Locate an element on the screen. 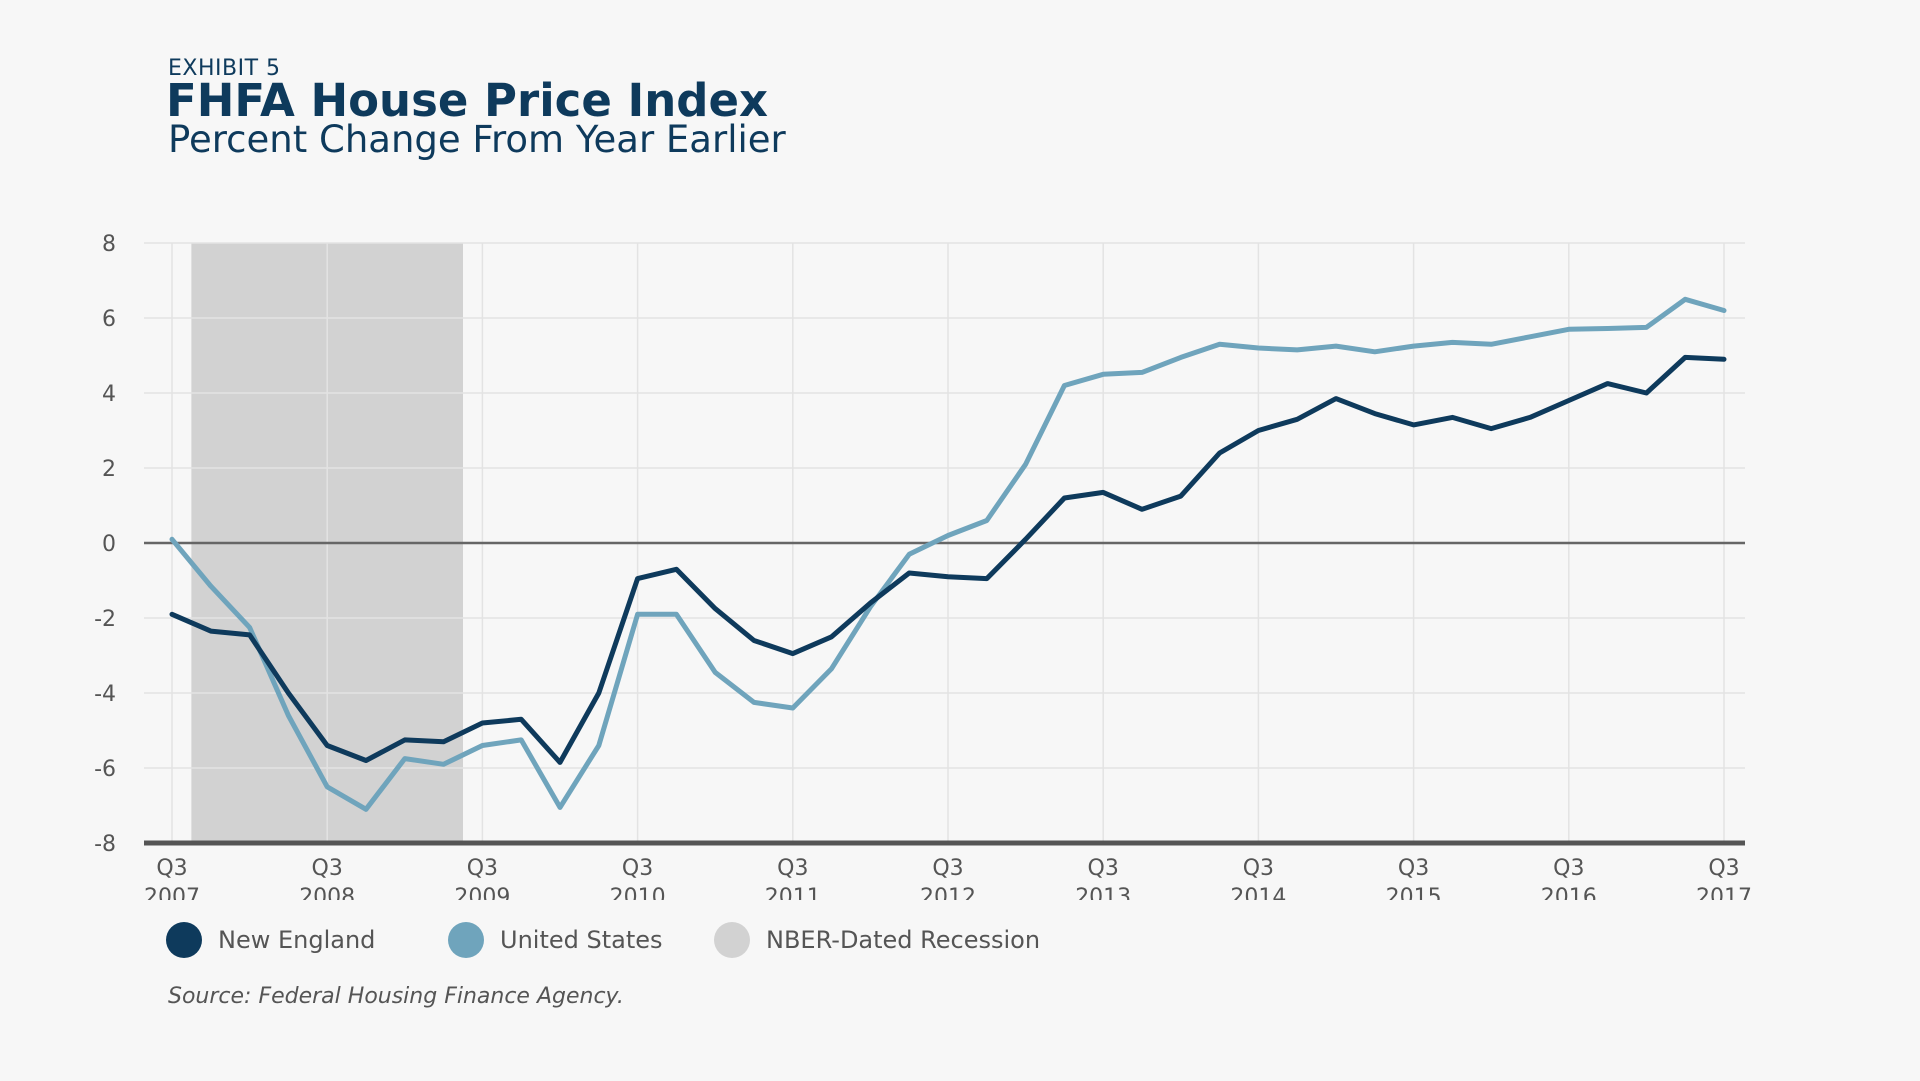 The image size is (1920, 1081). y-tick-label: 4 is located at coordinates (109, 394).